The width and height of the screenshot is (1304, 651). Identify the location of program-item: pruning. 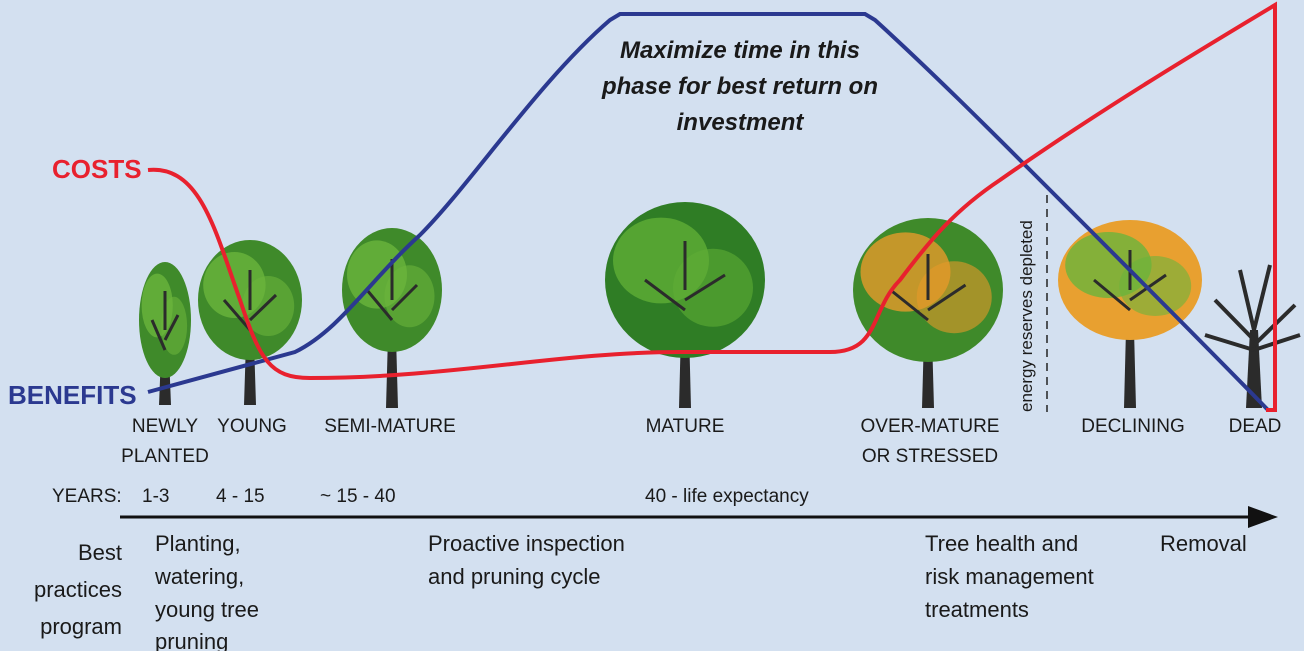
(191, 640).